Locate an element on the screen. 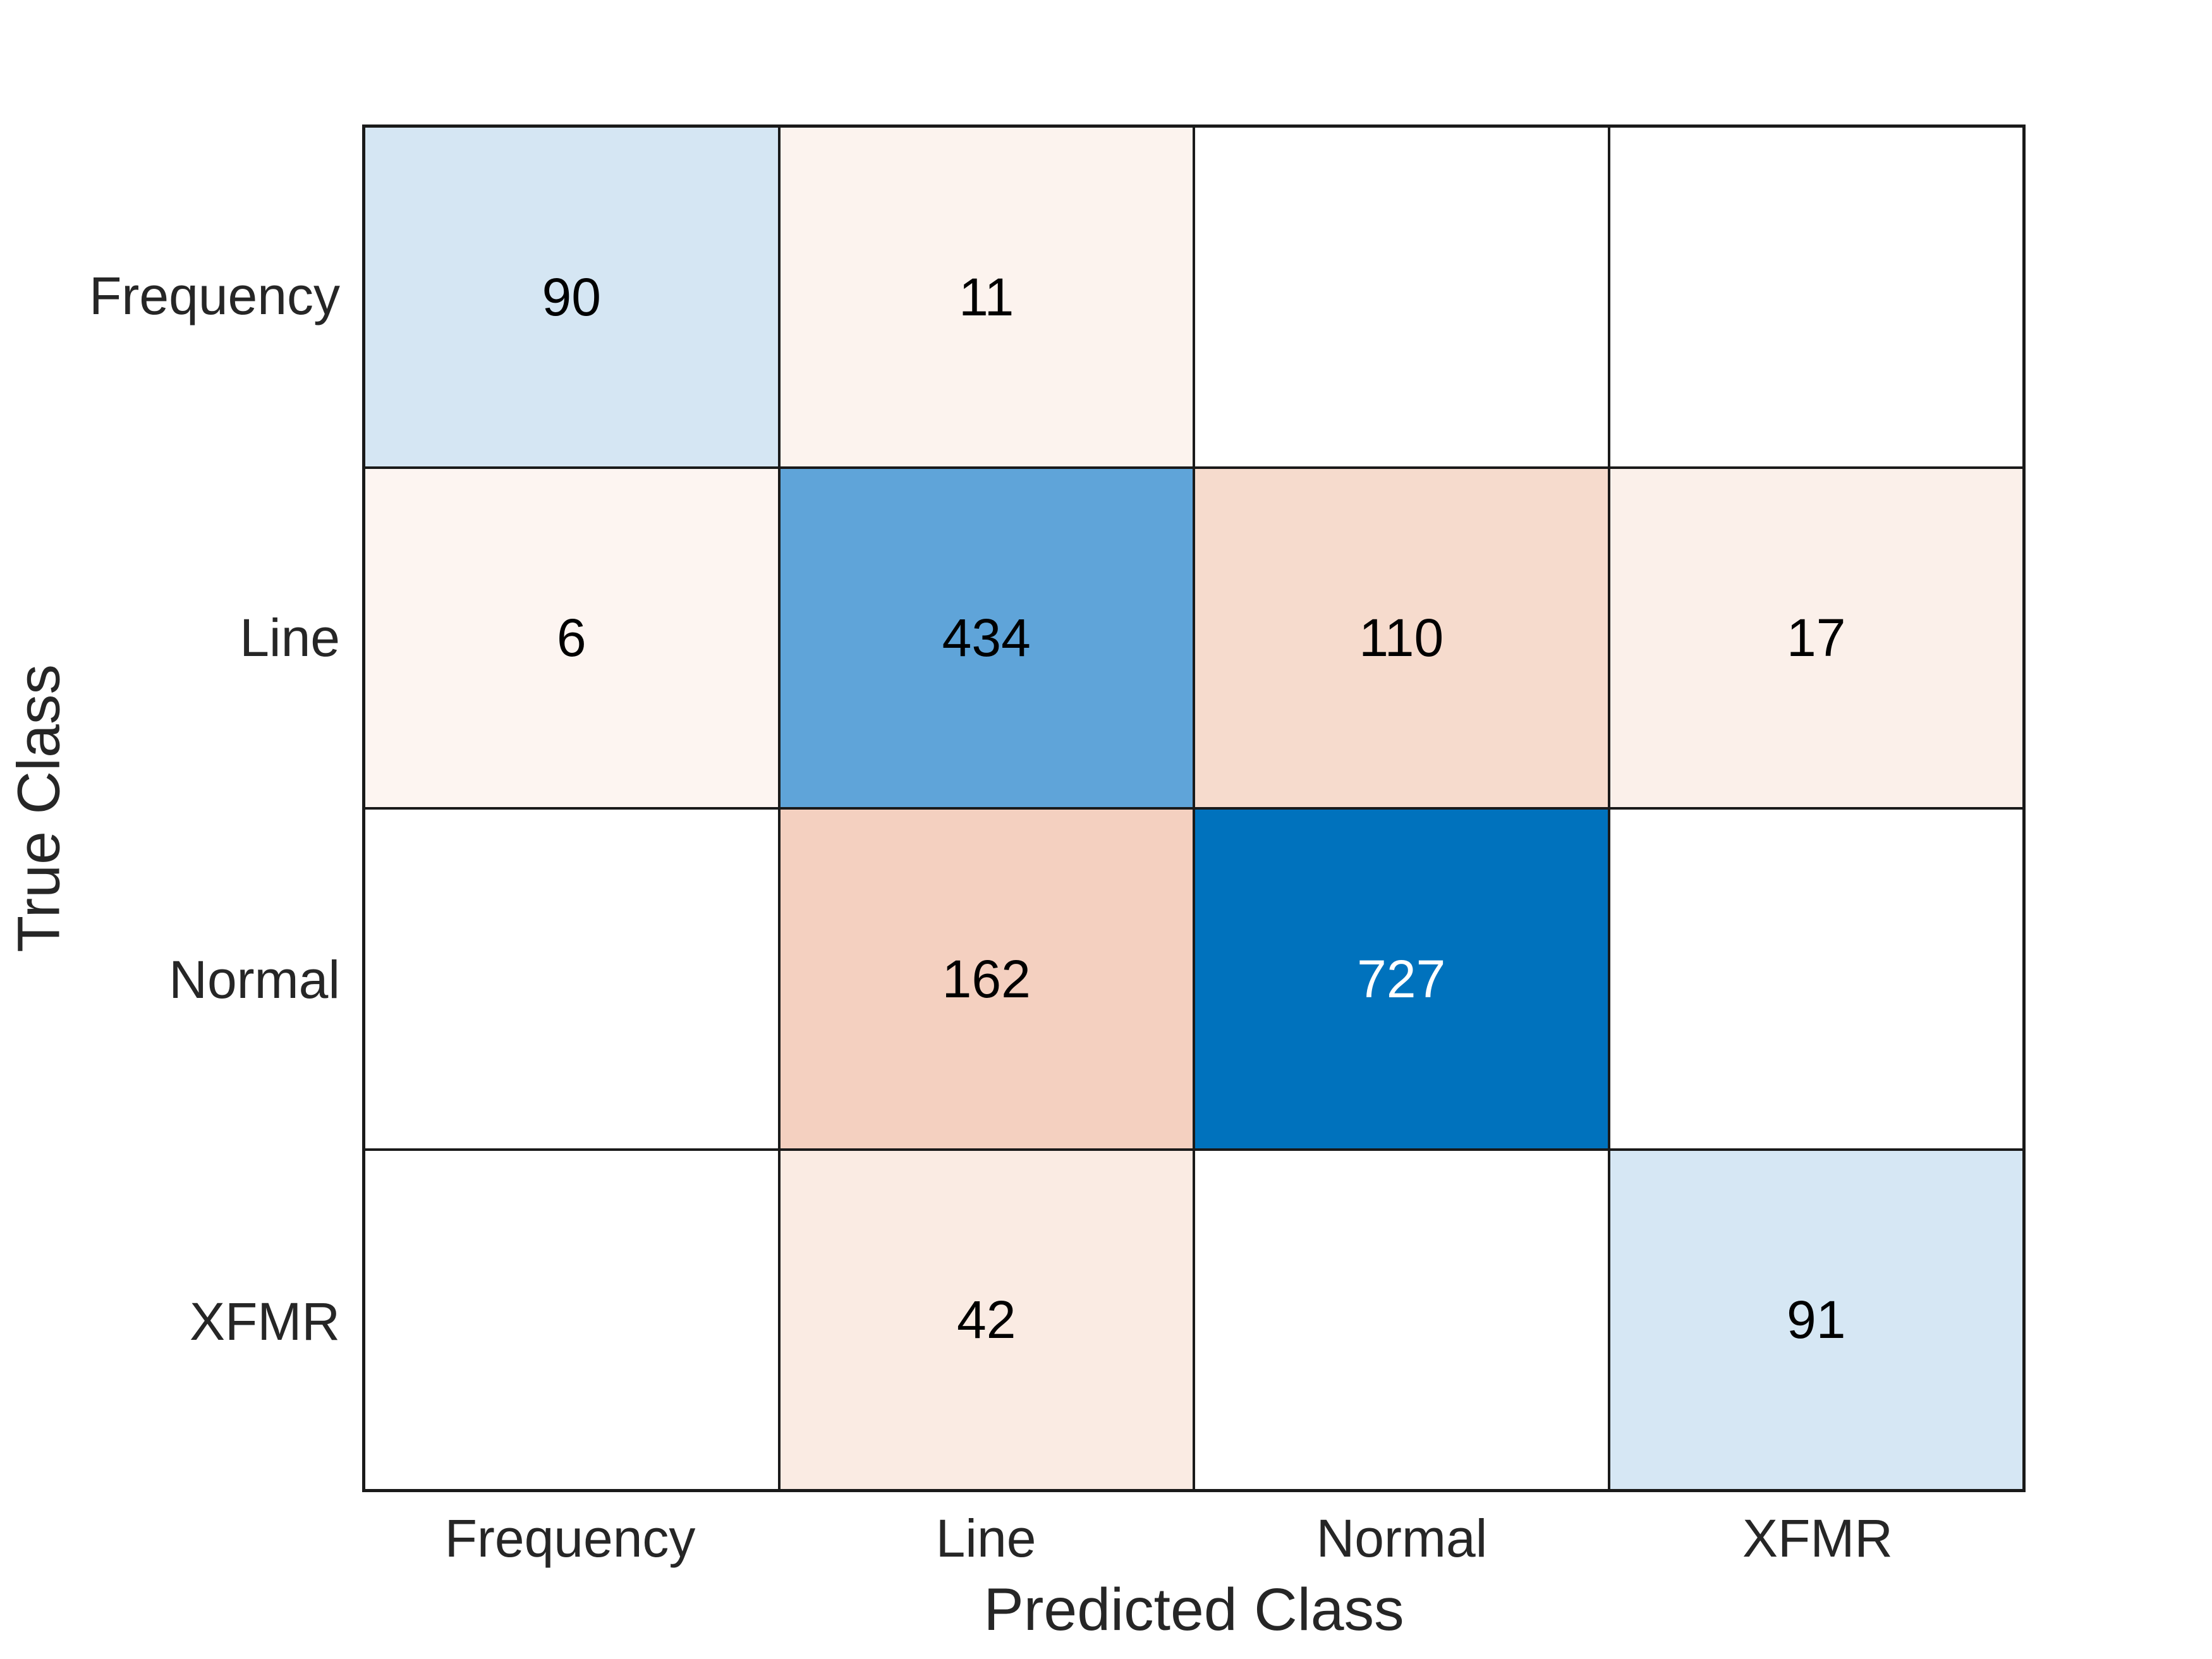 The width and height of the screenshot is (2212, 1659). y-tick-label-normal: Normal is located at coordinates (254, 979).